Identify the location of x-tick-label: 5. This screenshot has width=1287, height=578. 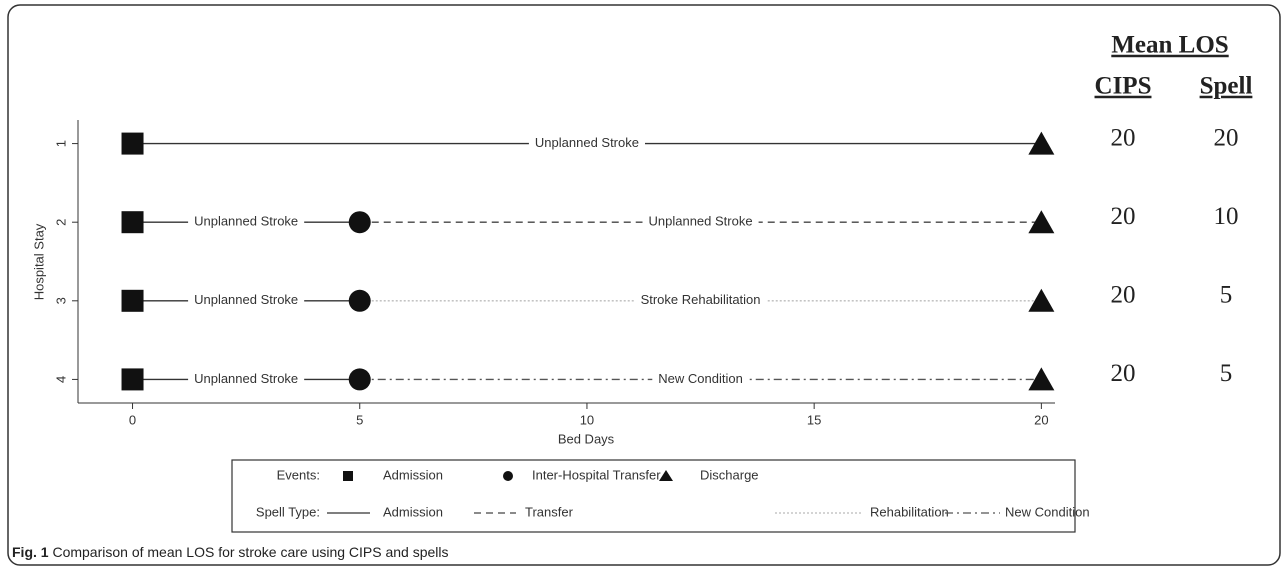
(359, 419).